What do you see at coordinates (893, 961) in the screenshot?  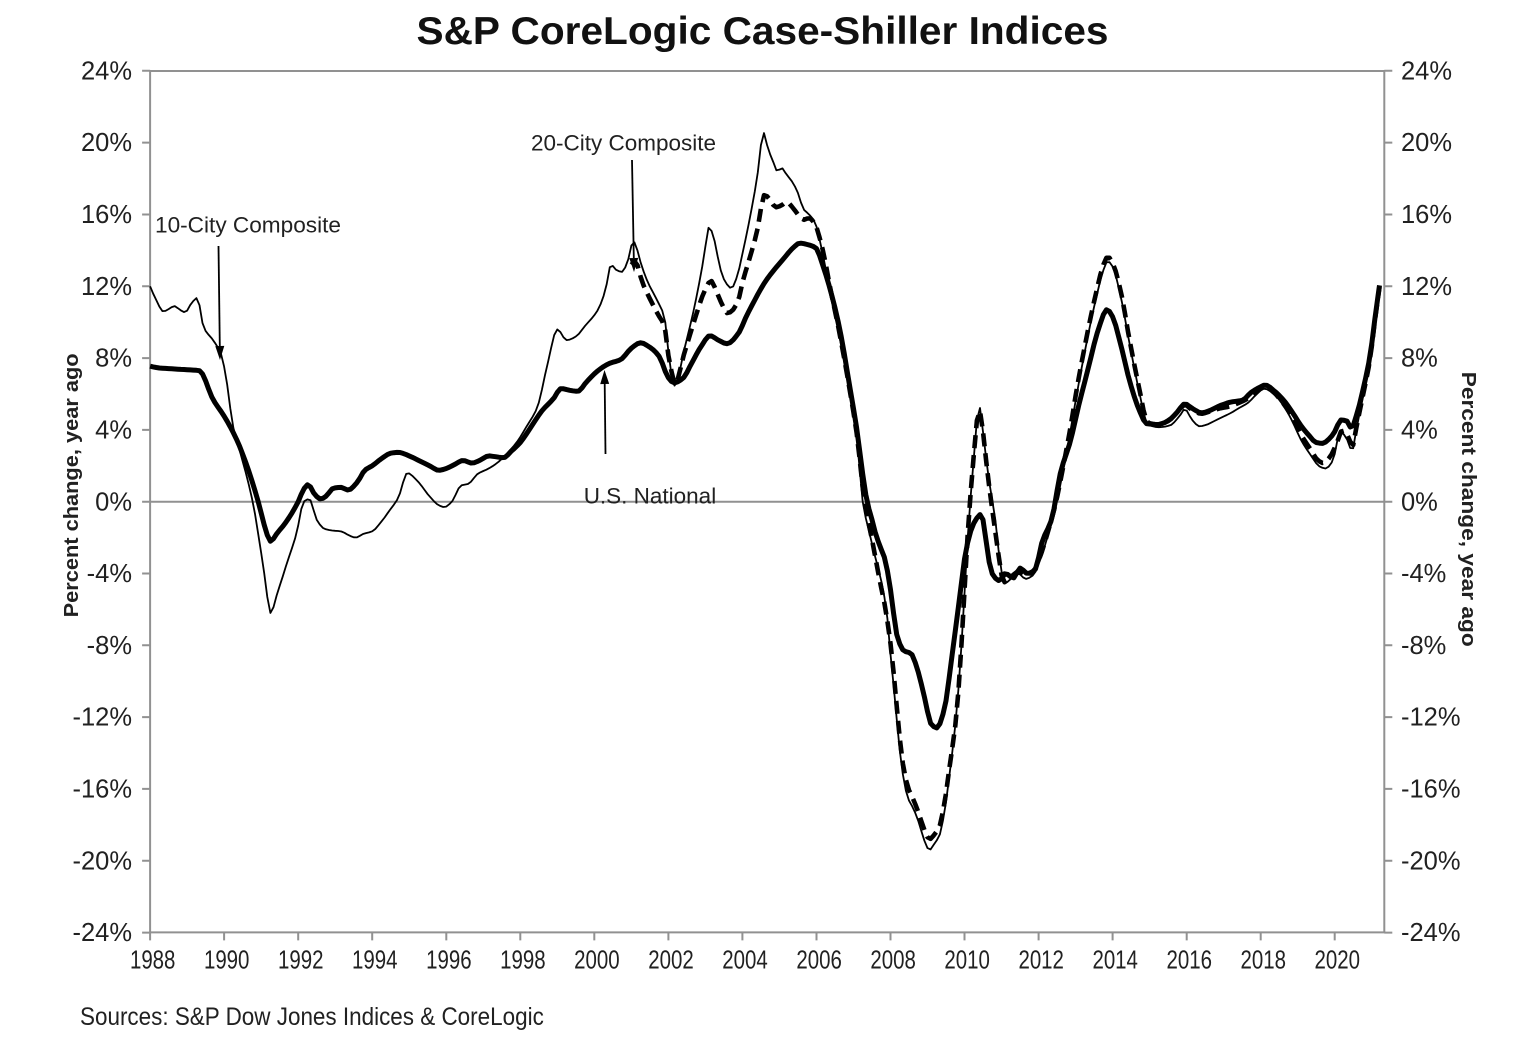 I see `svg-text: 2008` at bounding box center [893, 961].